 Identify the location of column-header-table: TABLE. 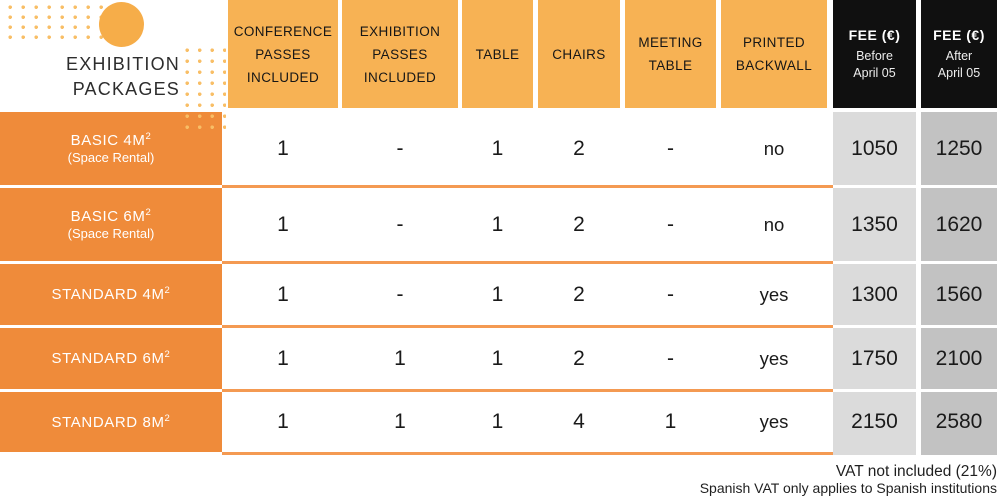
(497, 54).